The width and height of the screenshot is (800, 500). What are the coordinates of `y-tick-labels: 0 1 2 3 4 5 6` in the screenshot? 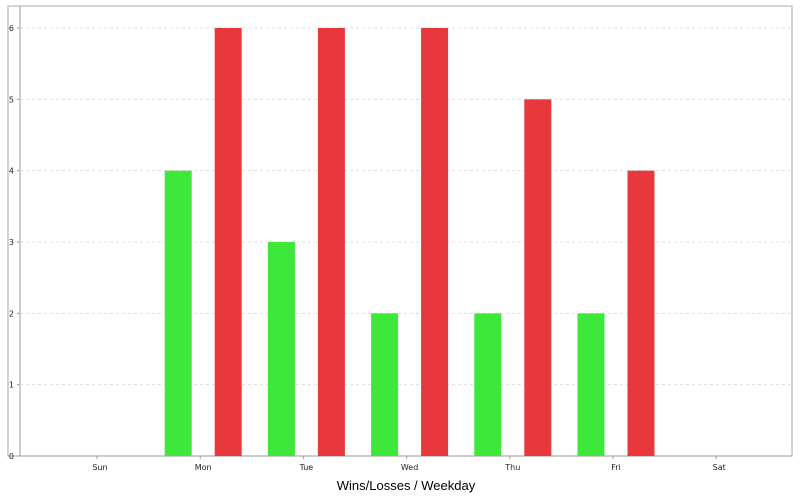 It's located at (14, 242).